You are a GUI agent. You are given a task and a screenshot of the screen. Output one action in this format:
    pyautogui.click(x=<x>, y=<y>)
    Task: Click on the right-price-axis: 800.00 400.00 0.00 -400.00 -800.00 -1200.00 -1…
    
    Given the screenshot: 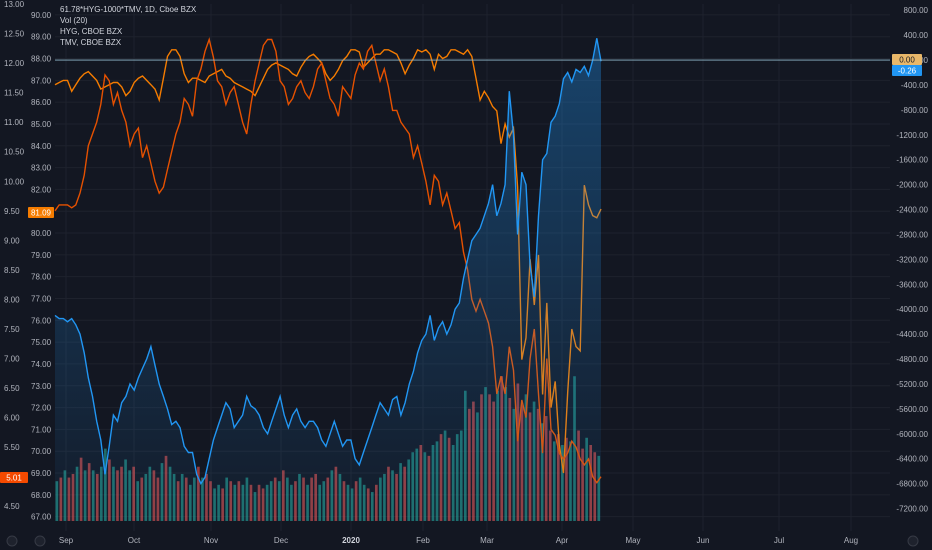 What is the action you would take?
    pyautogui.click(x=912, y=259)
    